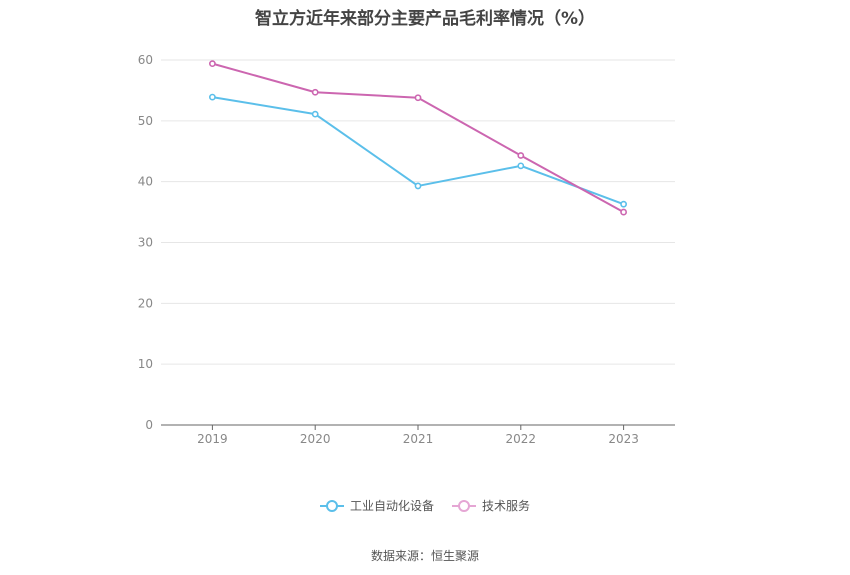  I want to click on y-tick-label: 20, so click(145, 303).